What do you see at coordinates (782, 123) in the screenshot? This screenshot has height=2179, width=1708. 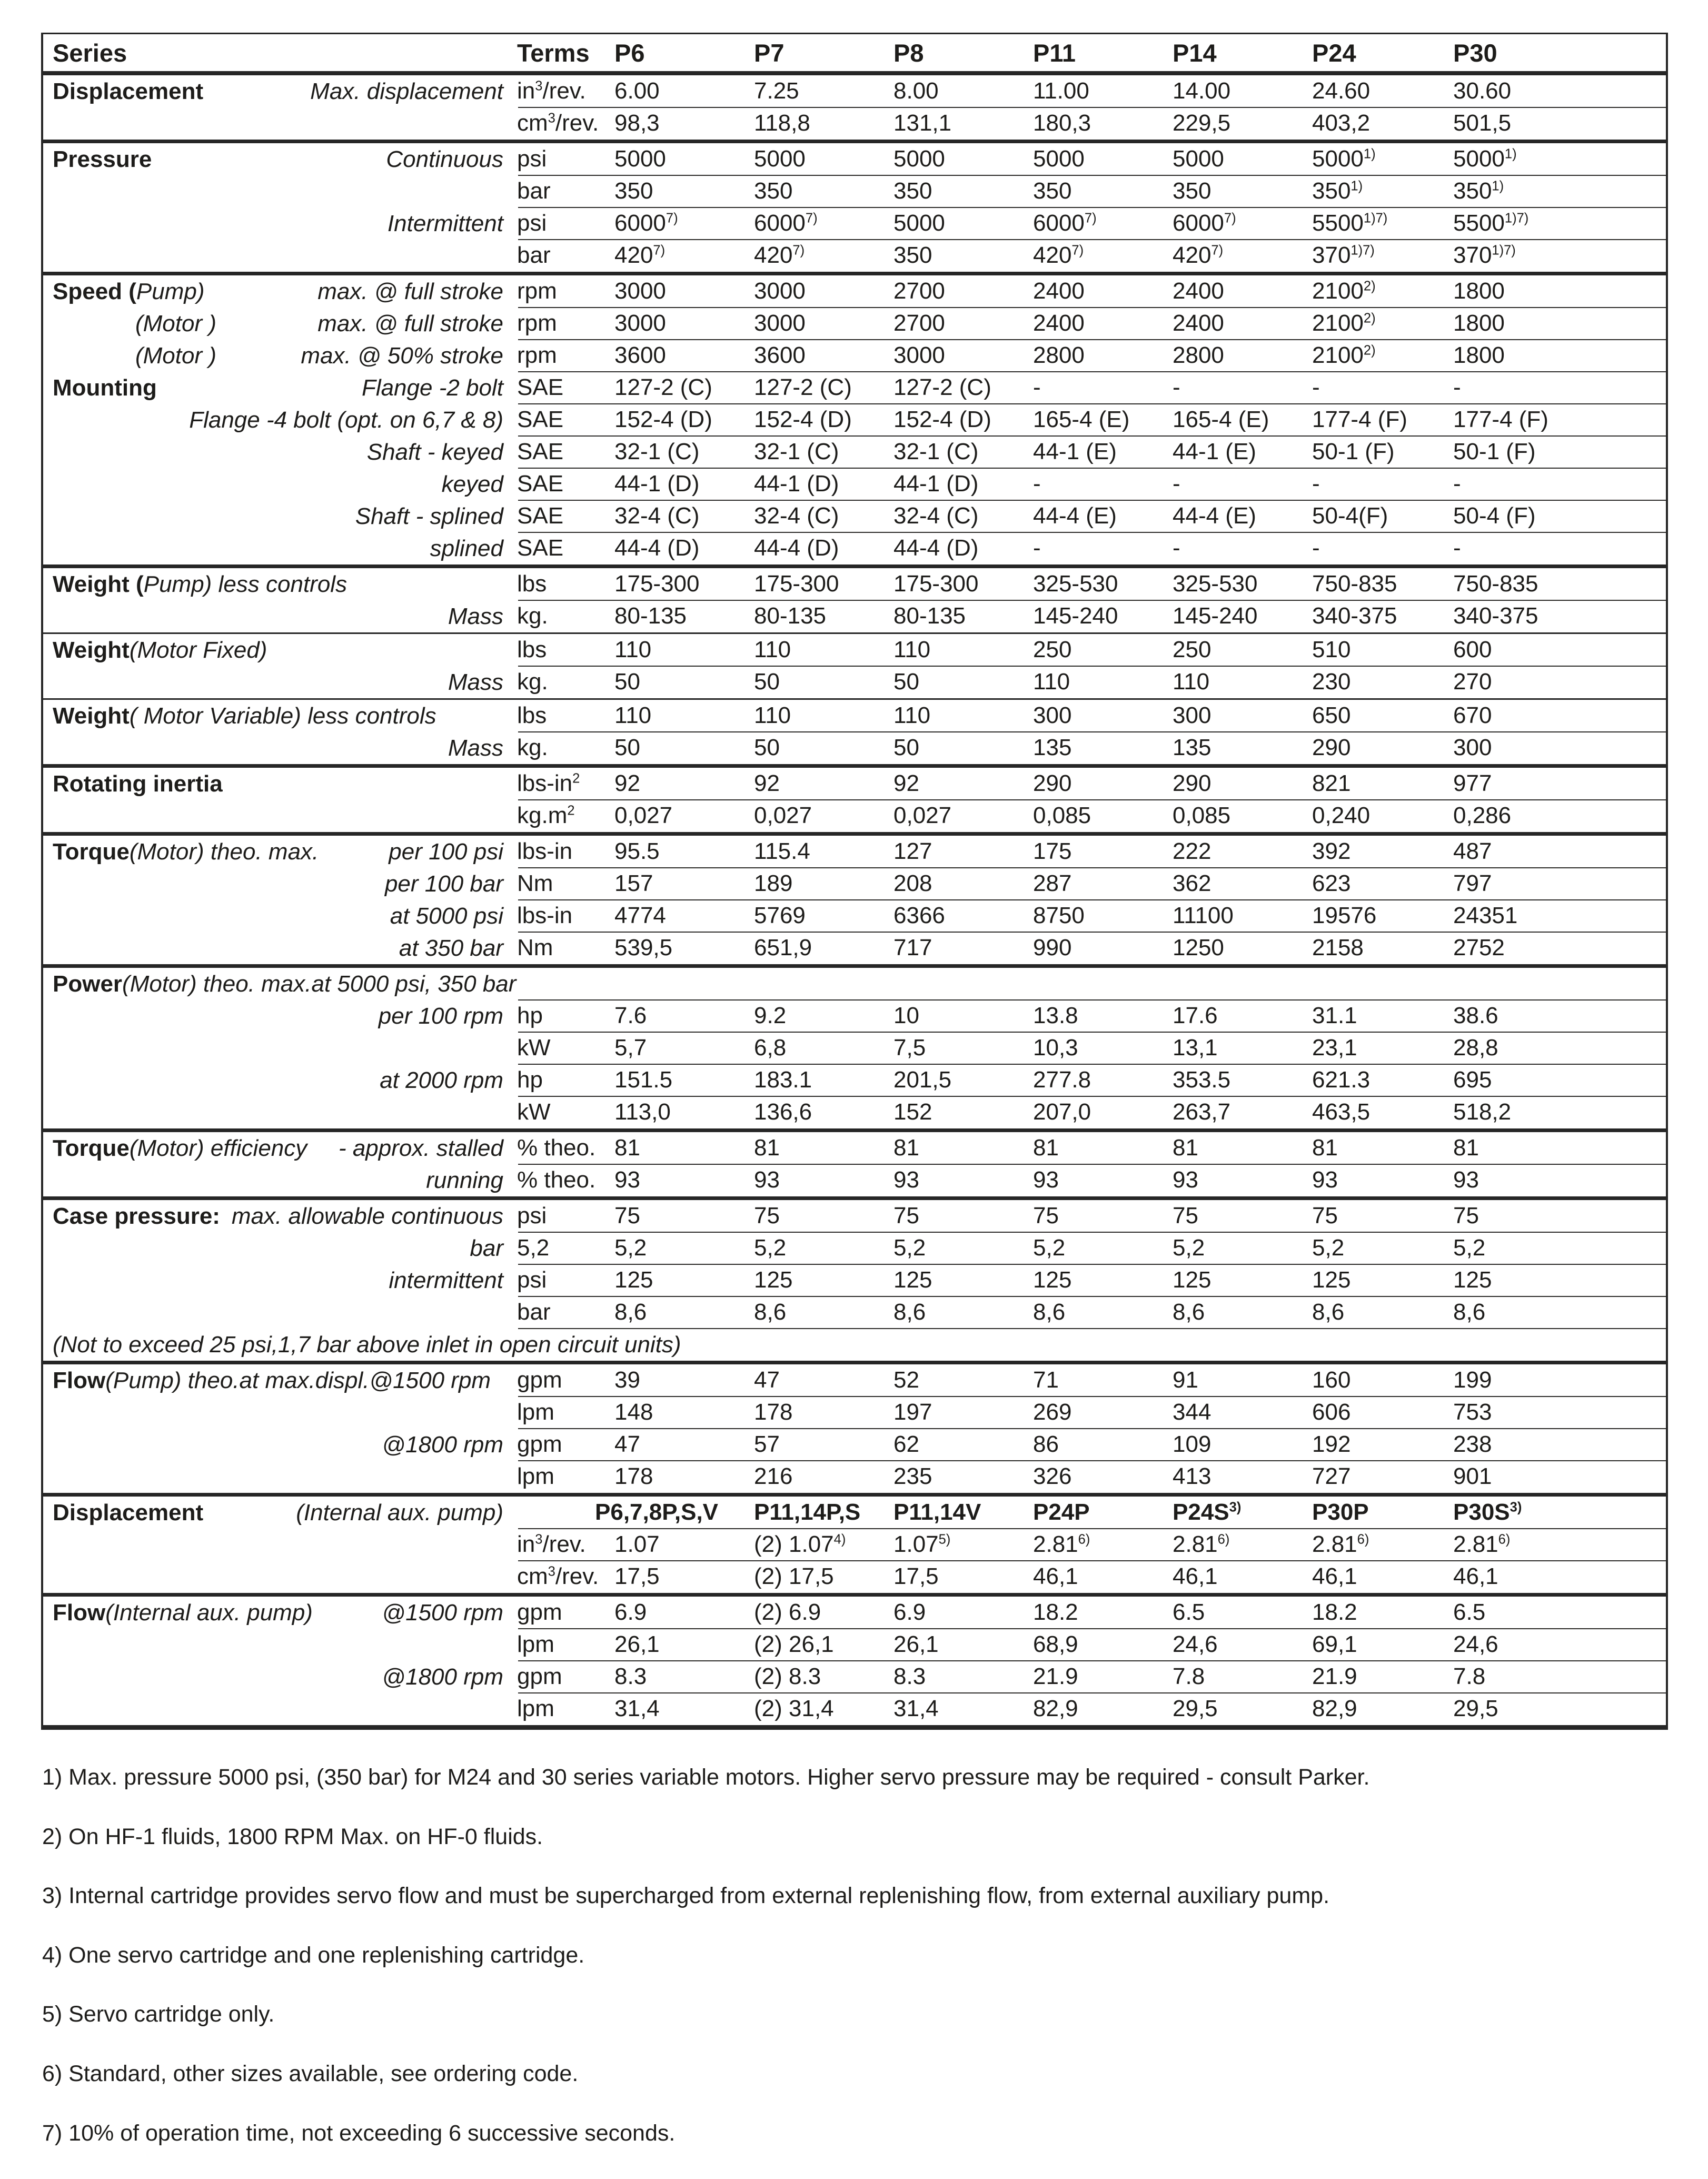 I see `value-cell-p7: 118,8` at bounding box center [782, 123].